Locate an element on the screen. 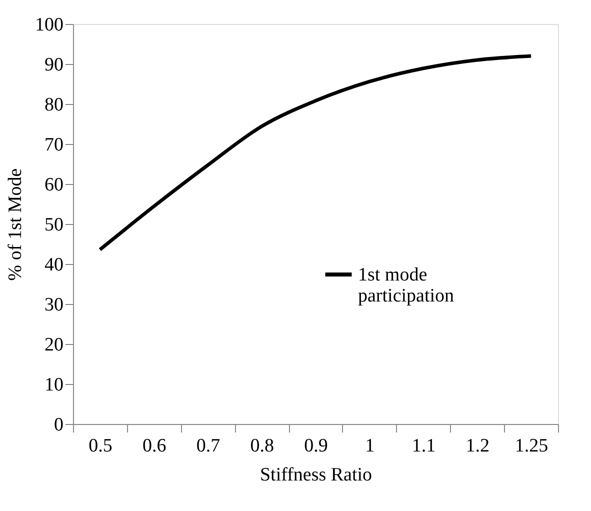 The width and height of the screenshot is (591, 511). x-tick-label: 0.9 is located at coordinates (316, 446).